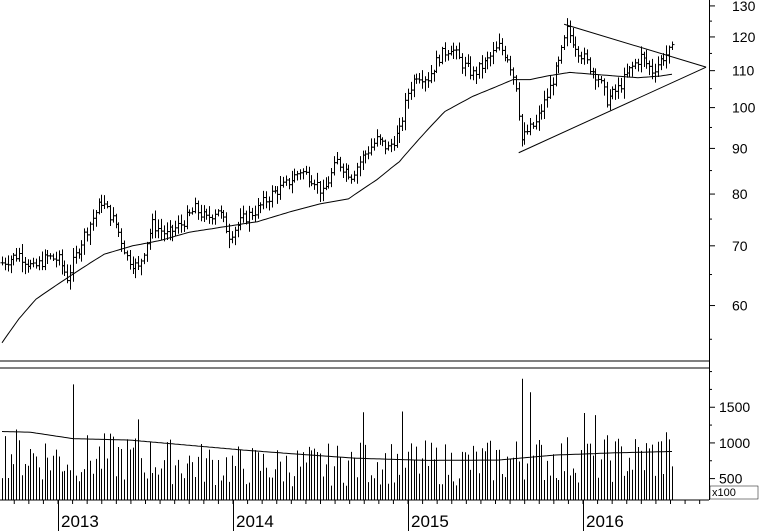 The image size is (760, 531). What do you see at coordinates (740, 246) in the screenshot?
I see `price-tick-label: 70` at bounding box center [740, 246].